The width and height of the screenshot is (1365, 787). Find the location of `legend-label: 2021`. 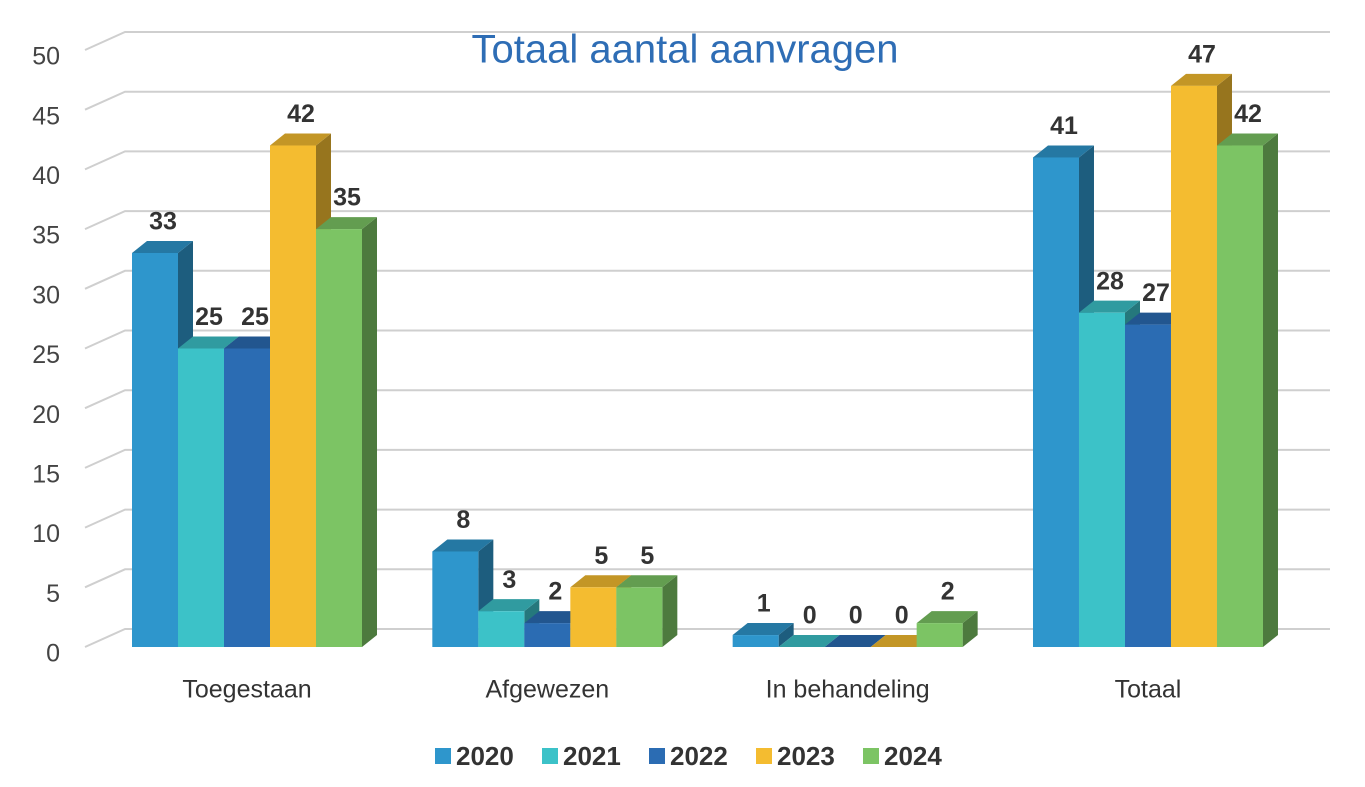

legend-label: 2021 is located at coordinates (592, 756).